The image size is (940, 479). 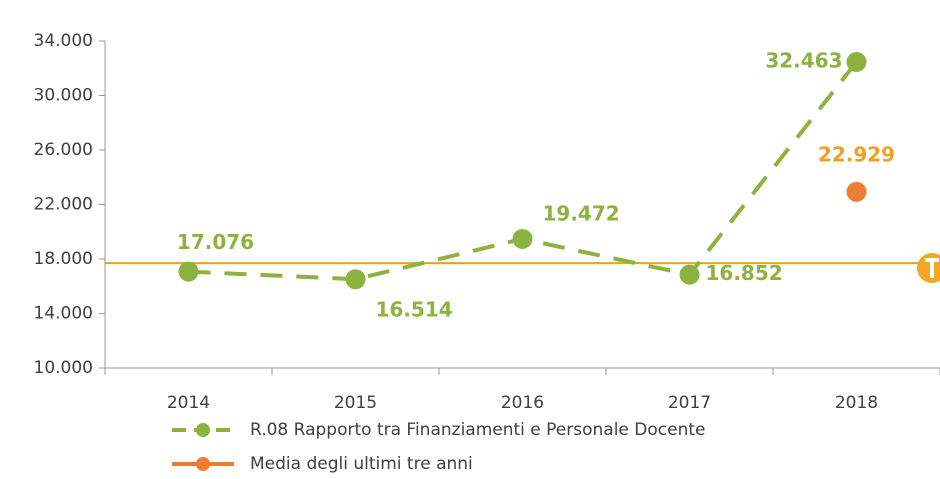 I want to click on y-tick-label: 34.000, so click(x=63, y=41).